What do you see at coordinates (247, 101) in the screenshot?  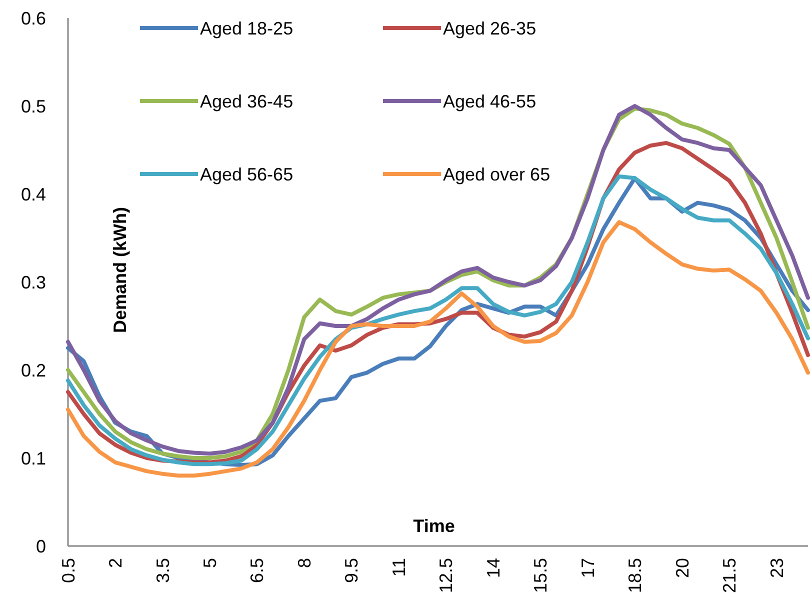 I see `legend-label: Aged 36-45` at bounding box center [247, 101].